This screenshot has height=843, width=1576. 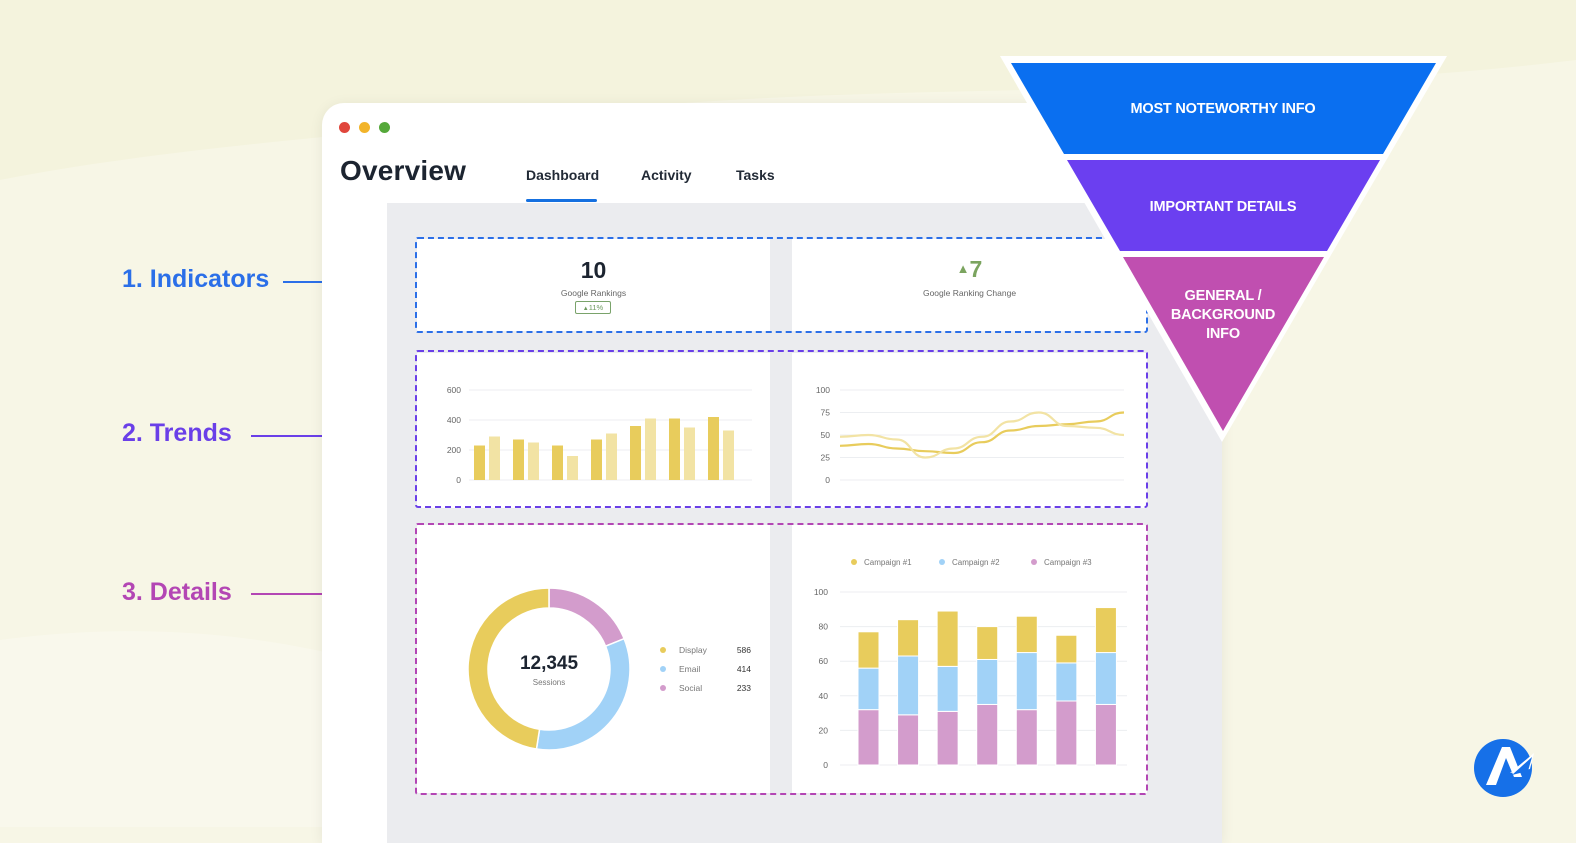 What do you see at coordinates (508, 668) in the screenshot?
I see `donut-slice` at bounding box center [508, 668].